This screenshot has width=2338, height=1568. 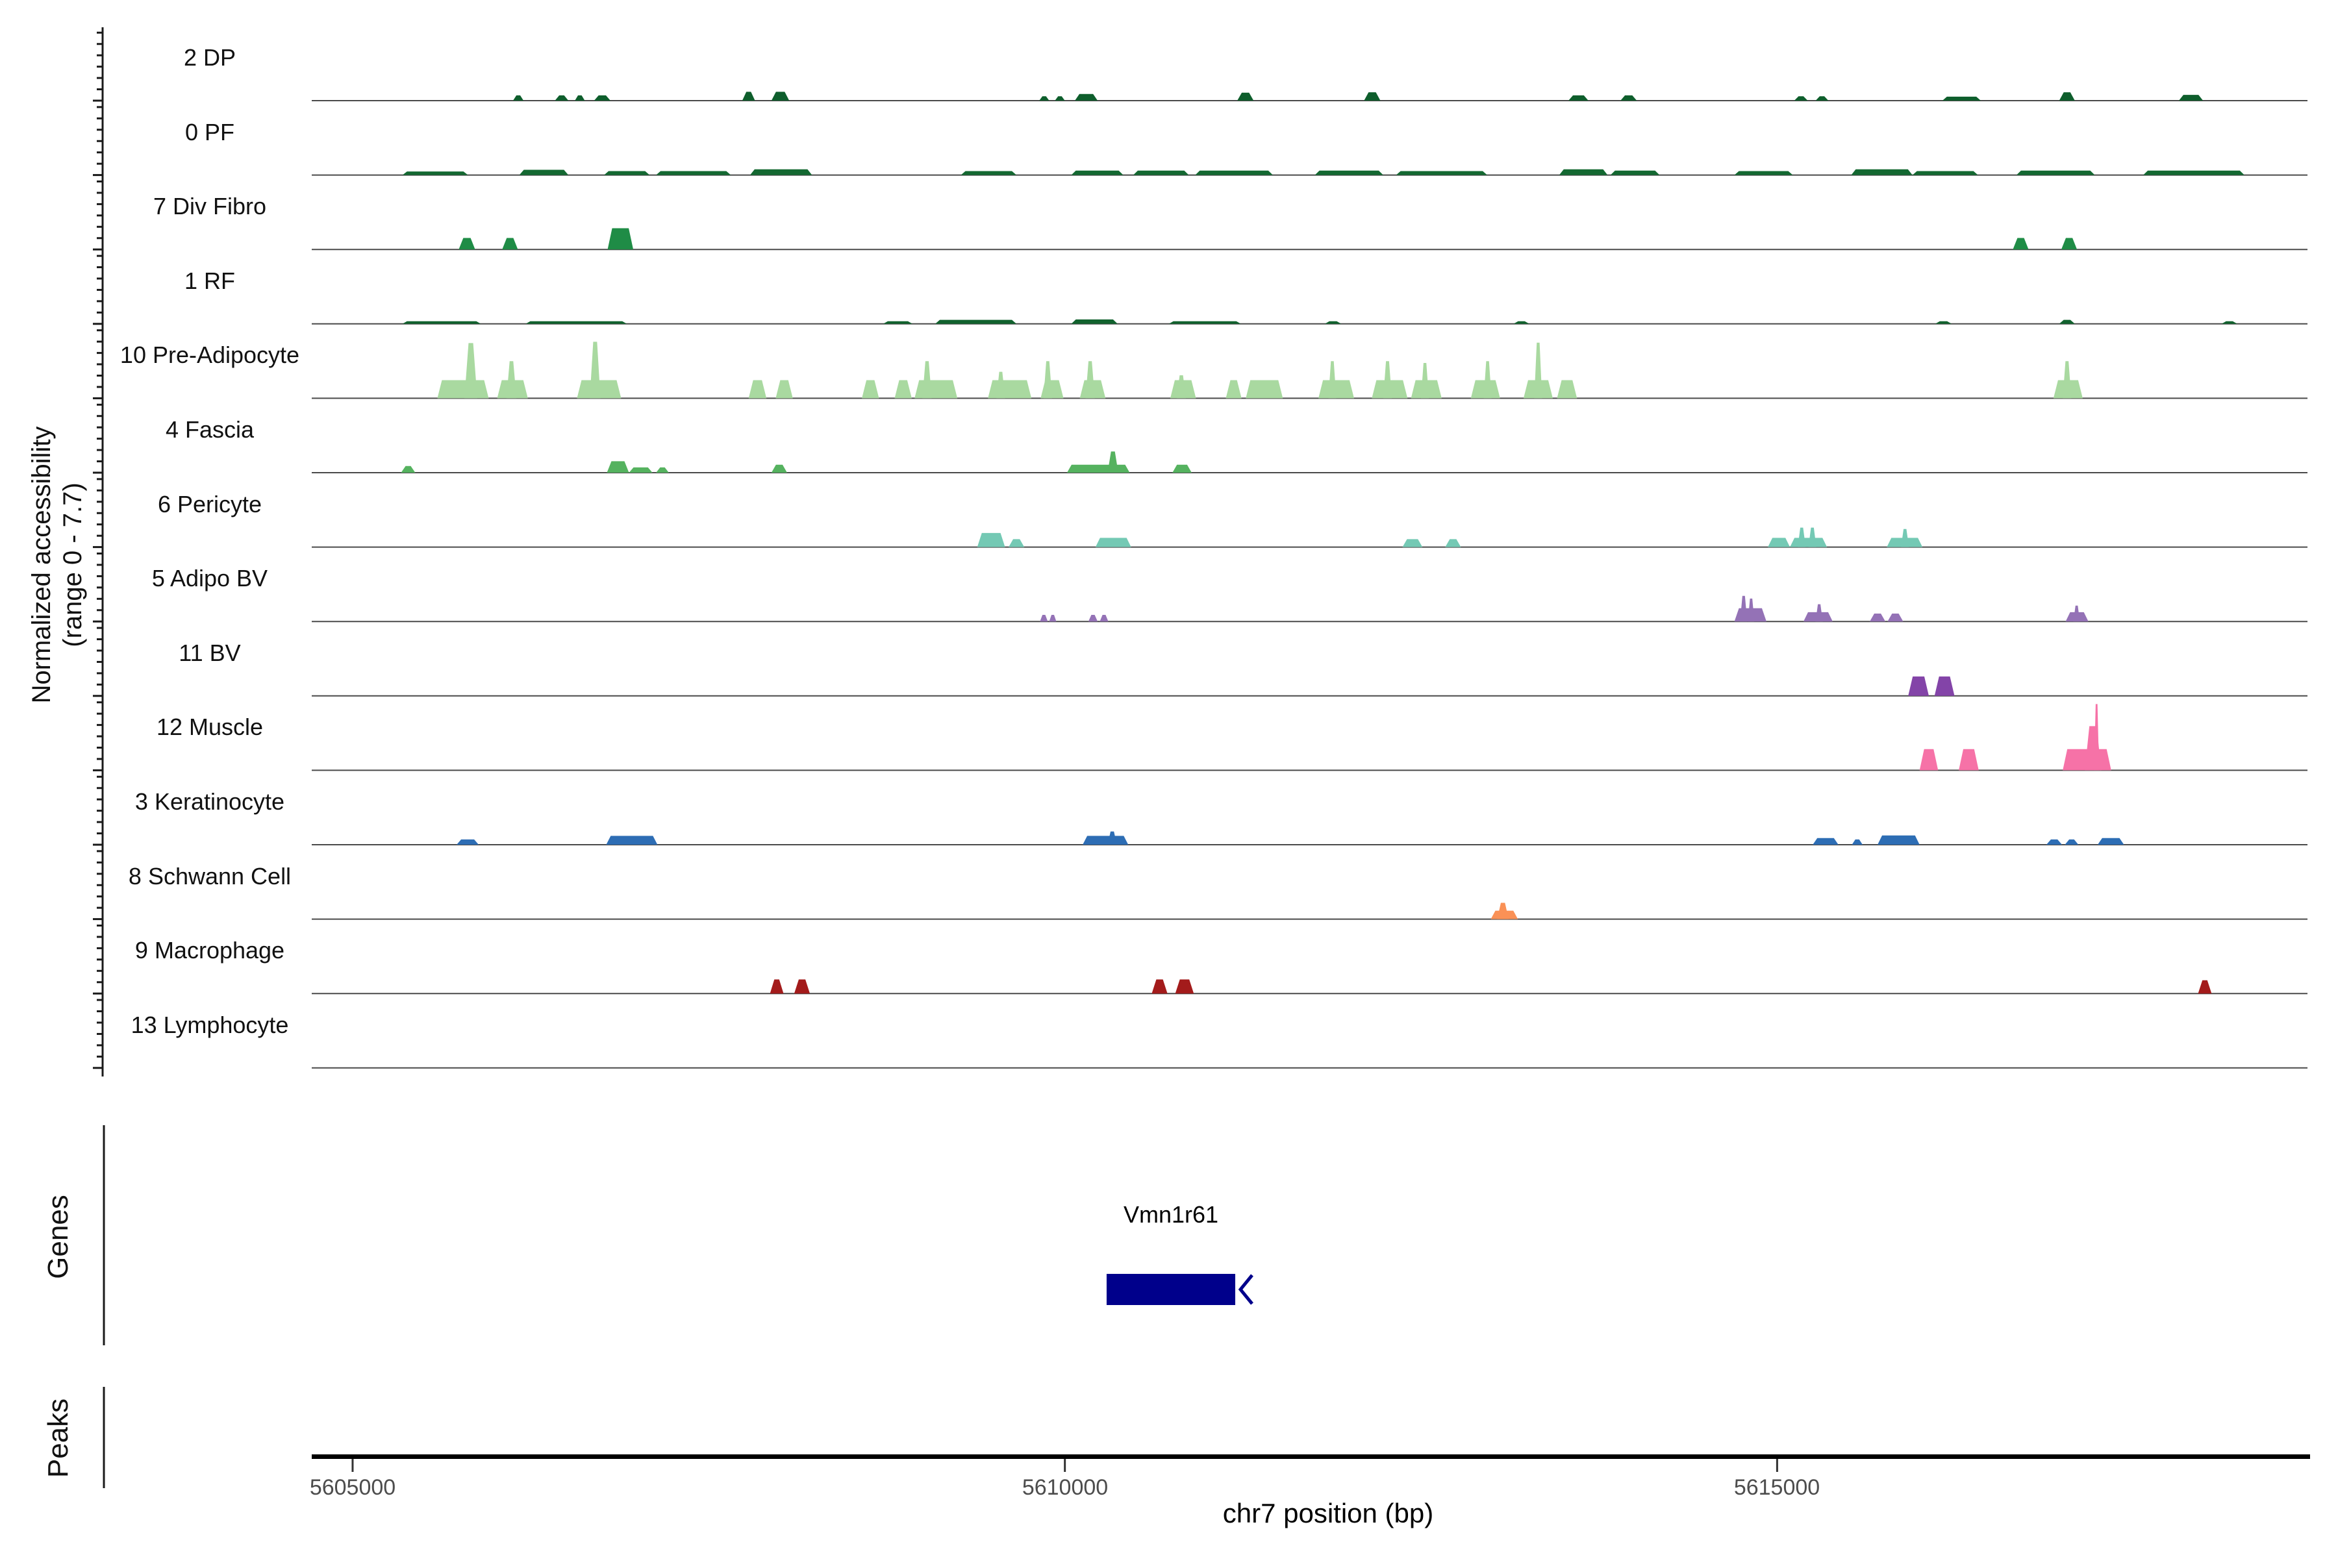 I want to click on track-label-12-muscle: 12 Muscle, so click(x=210, y=727).